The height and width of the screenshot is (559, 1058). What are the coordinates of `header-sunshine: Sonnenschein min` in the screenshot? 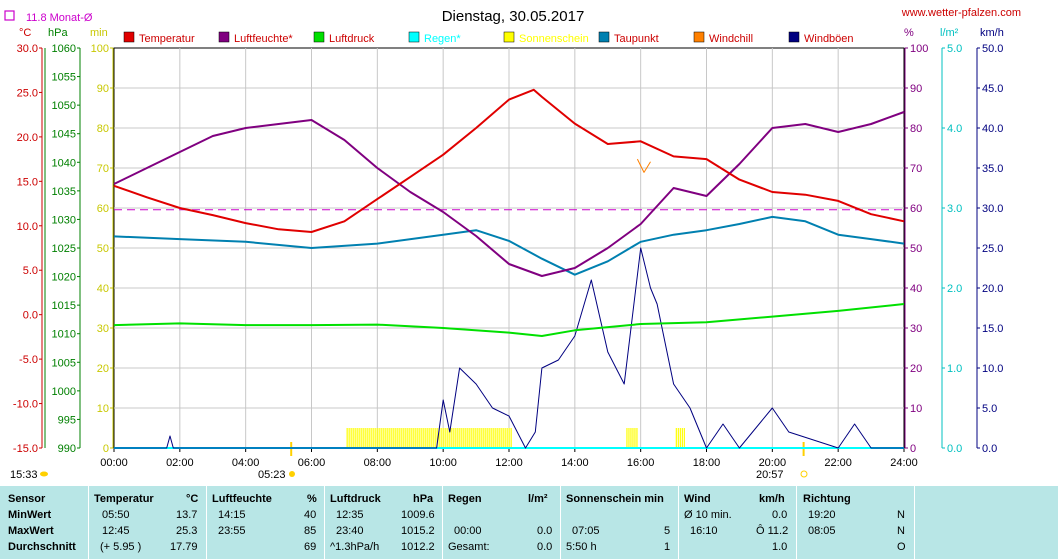 It's located at (615, 499).